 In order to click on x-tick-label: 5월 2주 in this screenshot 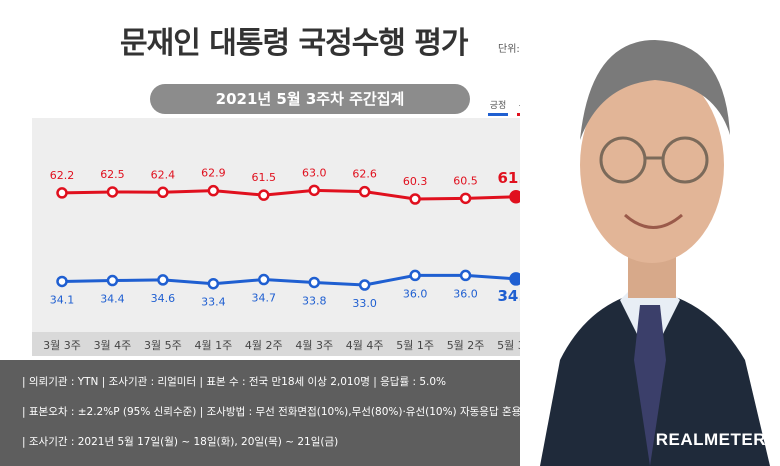, I will do `click(466, 345)`.